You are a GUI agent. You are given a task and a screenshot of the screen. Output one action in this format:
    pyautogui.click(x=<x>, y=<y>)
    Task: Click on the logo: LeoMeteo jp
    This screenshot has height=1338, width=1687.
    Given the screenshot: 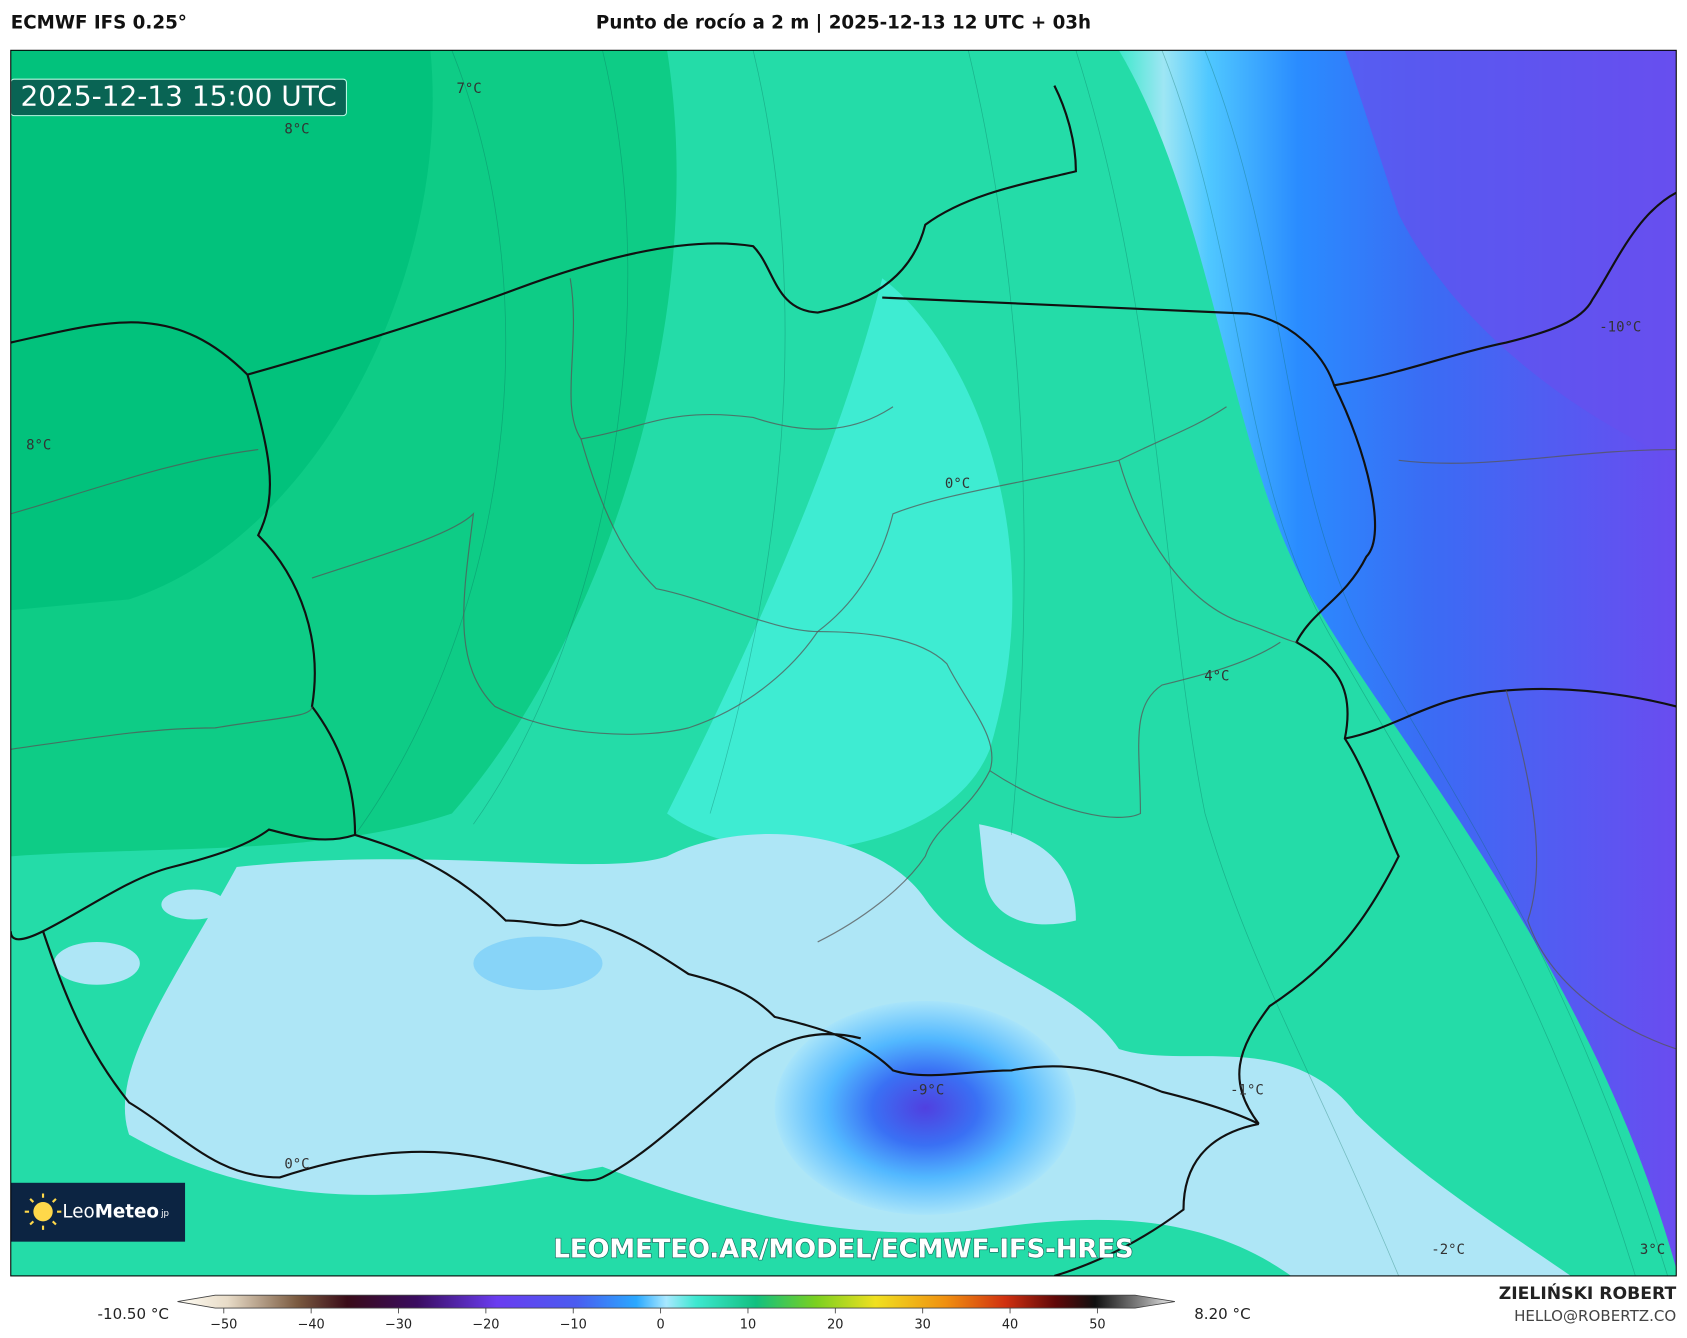 What is the action you would take?
    pyautogui.click(x=98, y=1212)
    